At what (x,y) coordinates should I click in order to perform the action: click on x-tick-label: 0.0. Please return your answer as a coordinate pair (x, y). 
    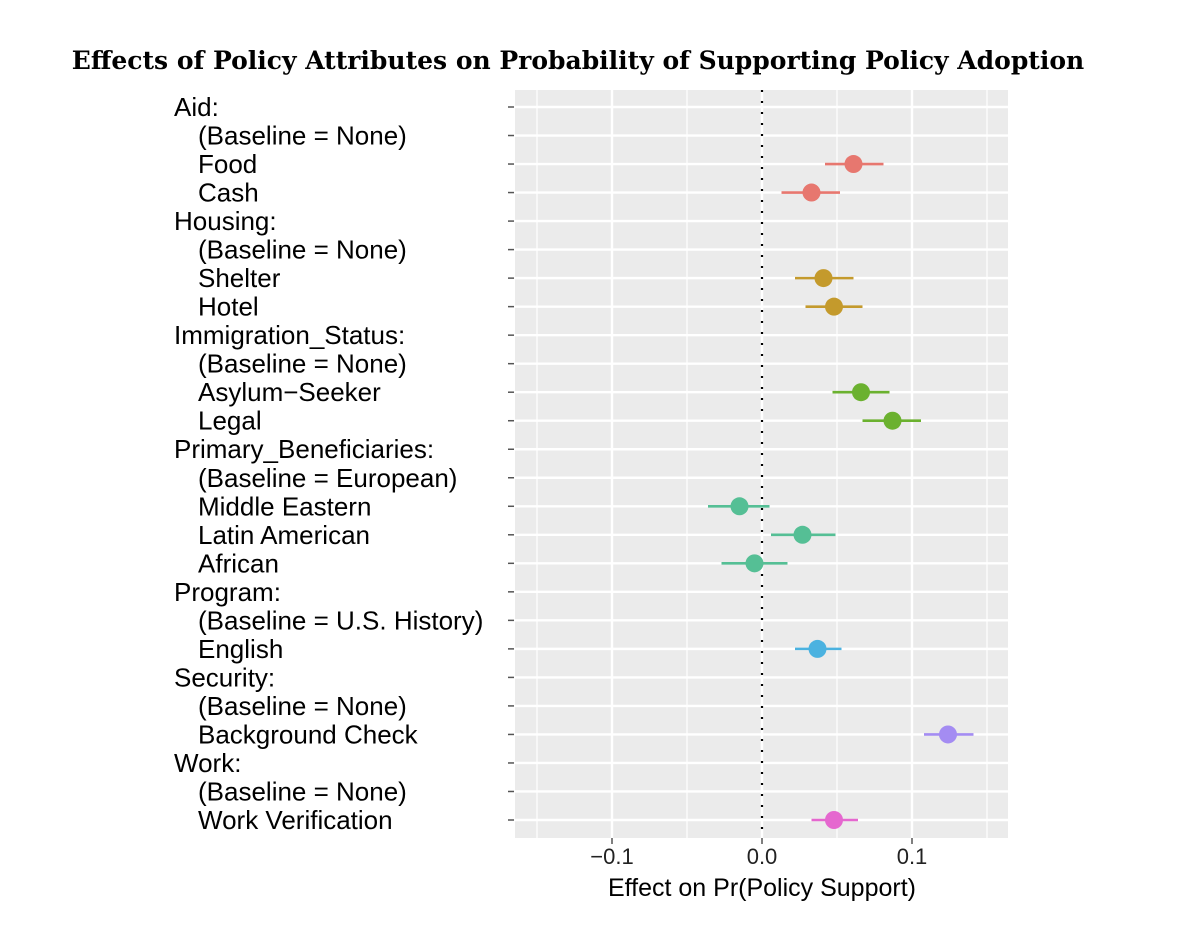
    Looking at the image, I should click on (762, 856).